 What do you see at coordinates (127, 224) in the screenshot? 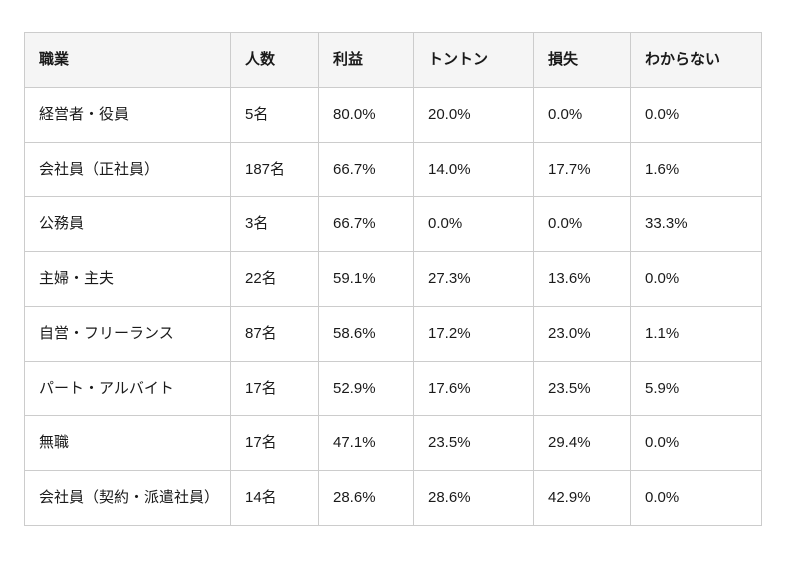
I see `table-cell: 公務員` at bounding box center [127, 224].